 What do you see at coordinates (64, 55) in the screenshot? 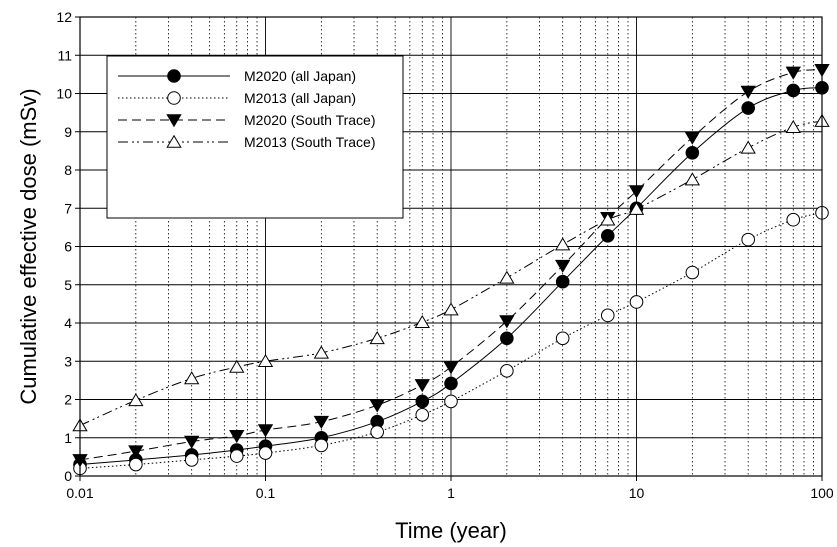
I see `y-tick-label: 11` at bounding box center [64, 55].